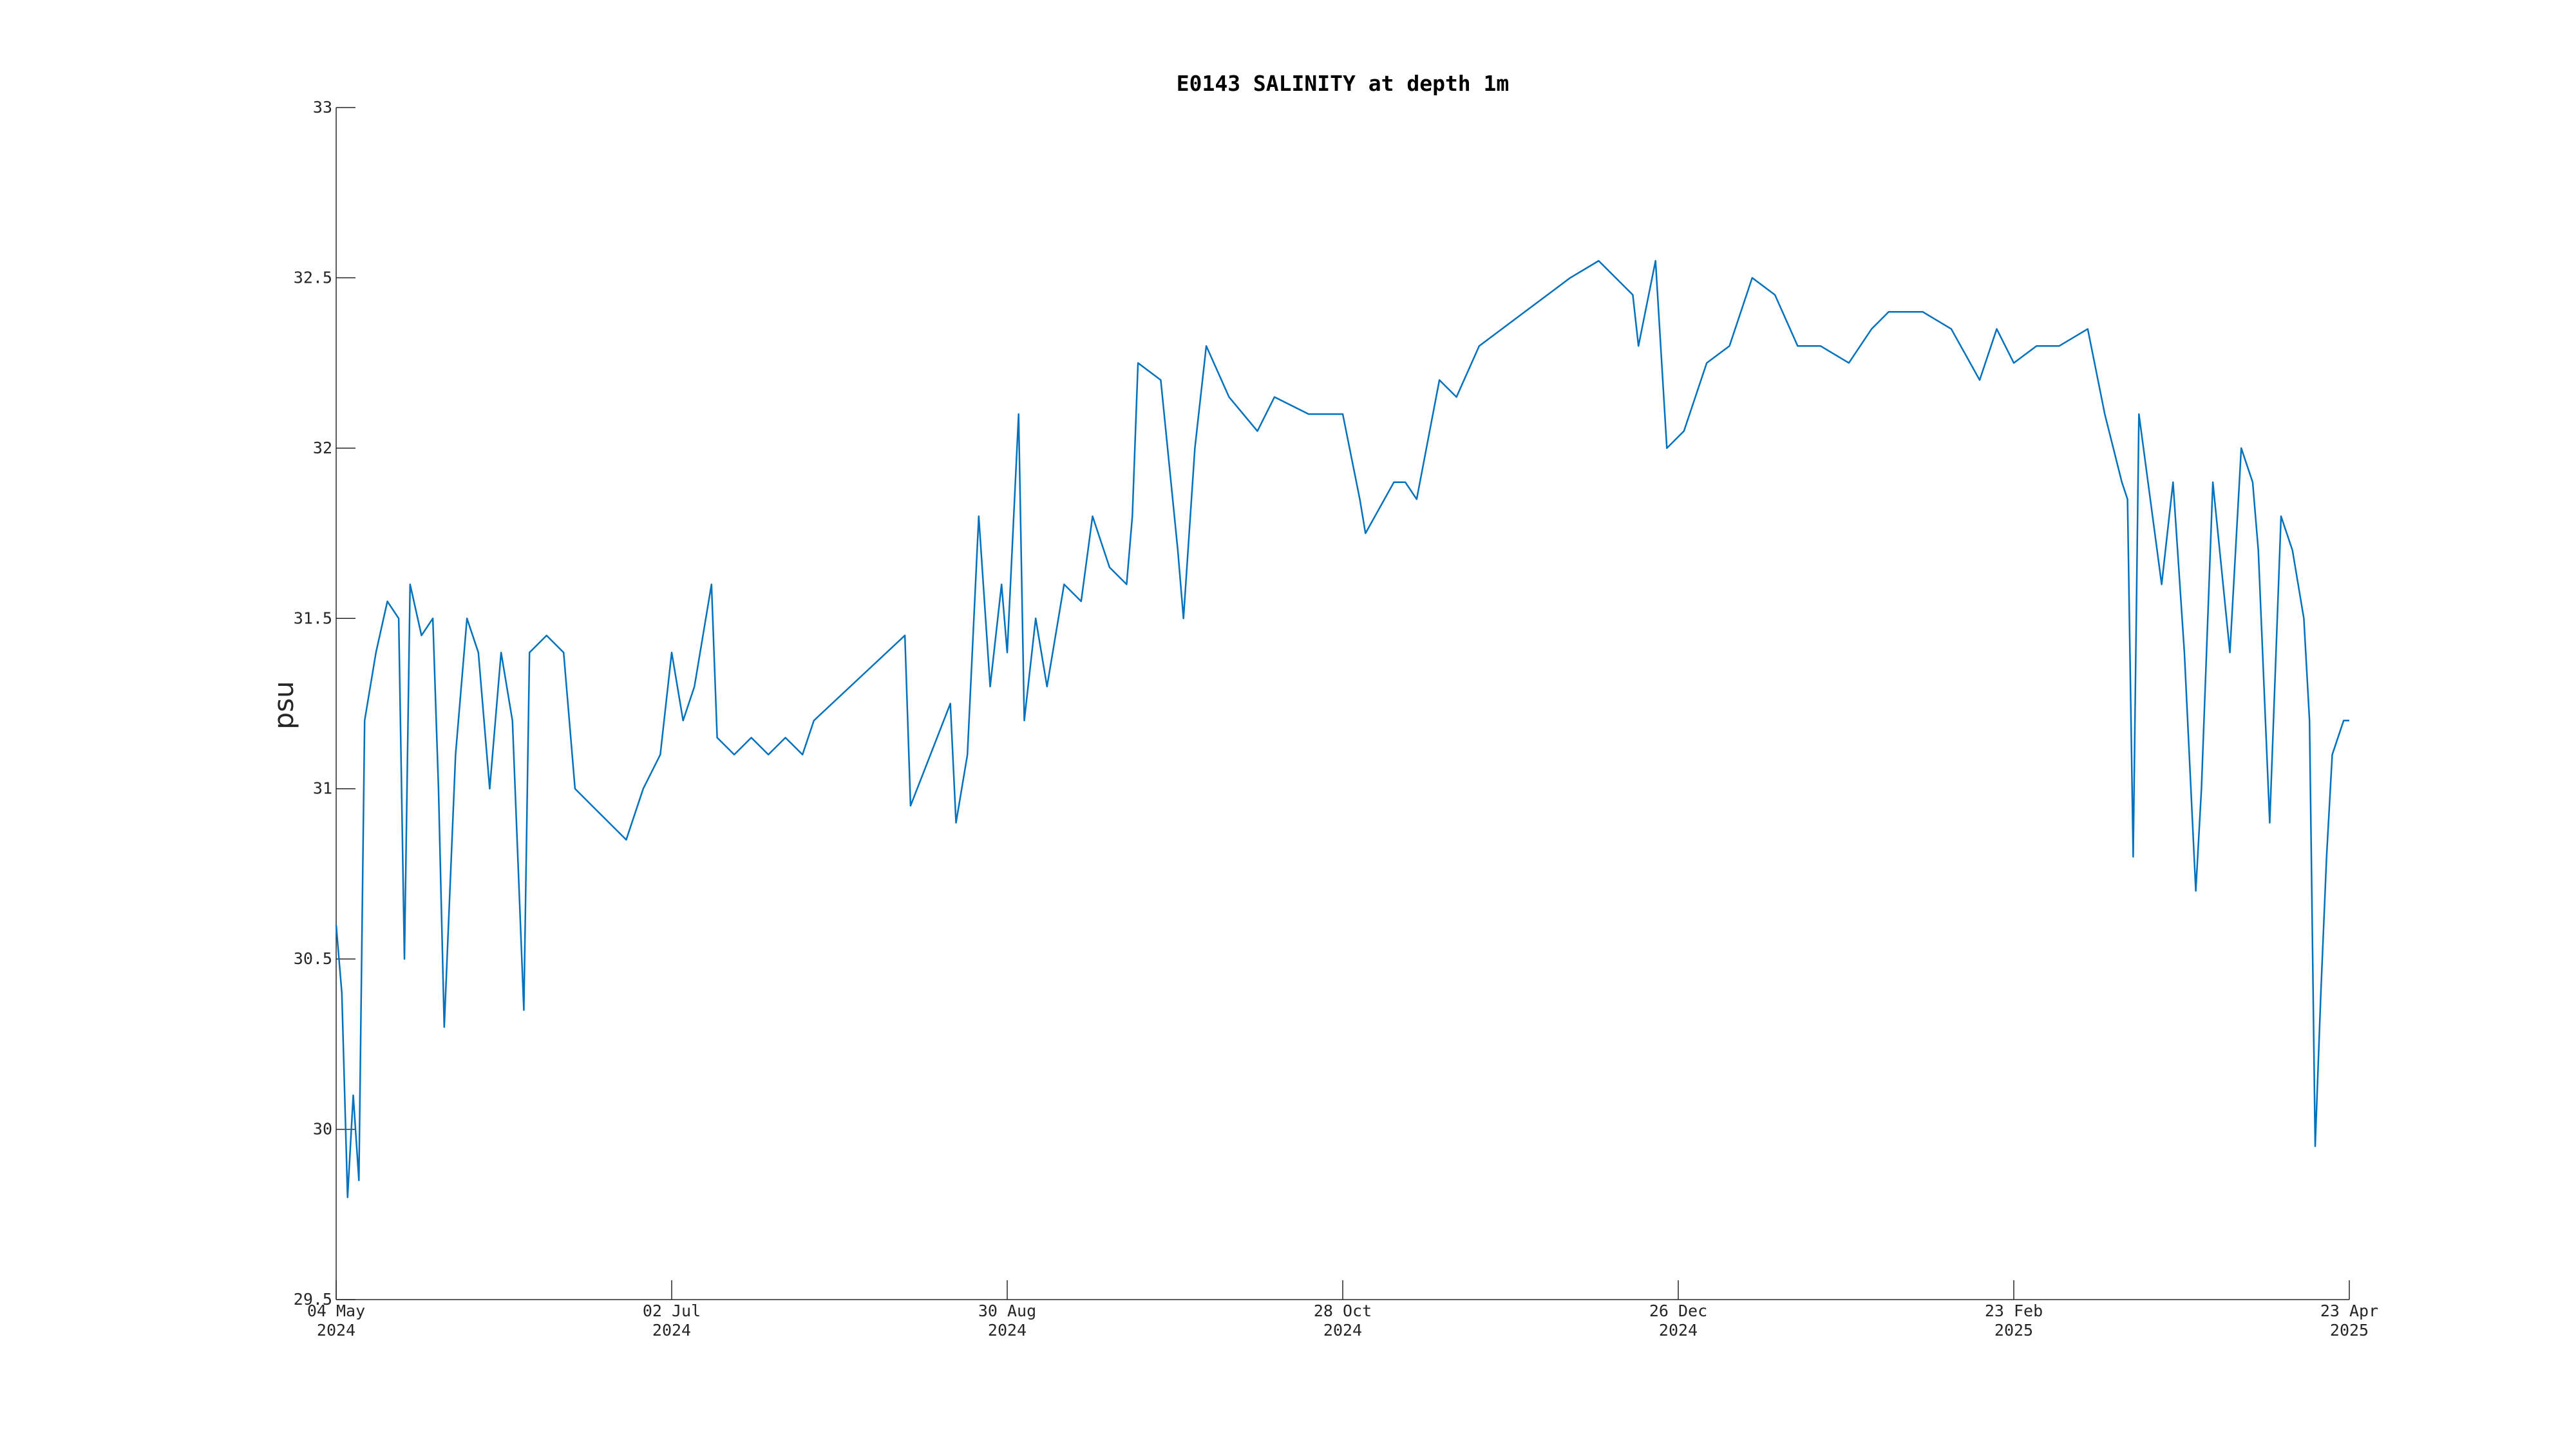 Image resolution: width=2576 pixels, height=1449 pixels. What do you see at coordinates (2349, 1321) in the screenshot?
I see `x-tick-label: 23 Apr 2025` at bounding box center [2349, 1321].